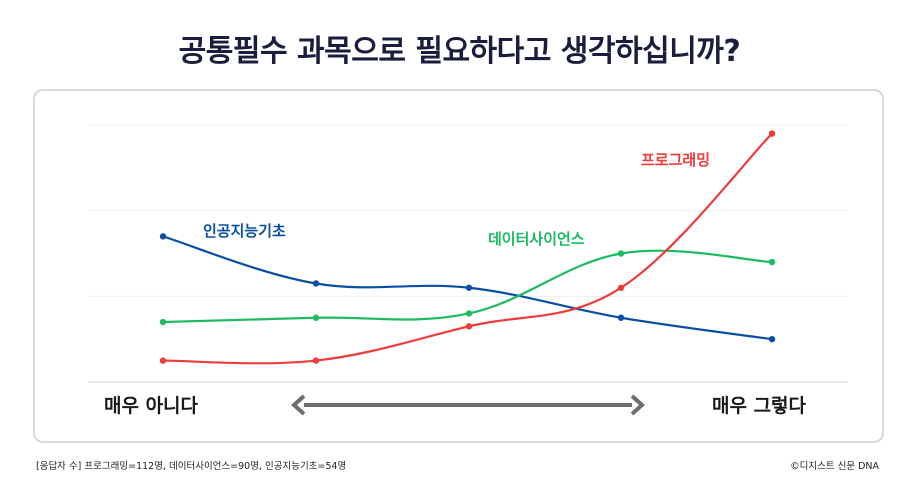 This screenshot has width=919, height=483. Describe the element at coordinates (151, 406) in the screenshot. I see `axis-left-label: 매우 아니다` at that location.